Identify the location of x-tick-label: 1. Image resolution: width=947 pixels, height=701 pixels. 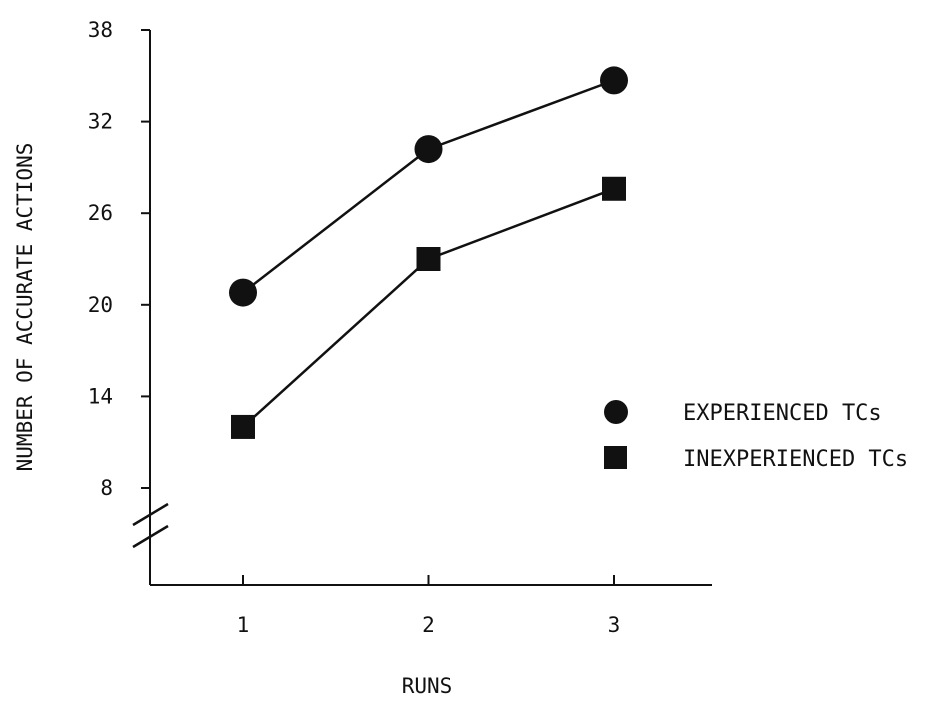
(243, 625).